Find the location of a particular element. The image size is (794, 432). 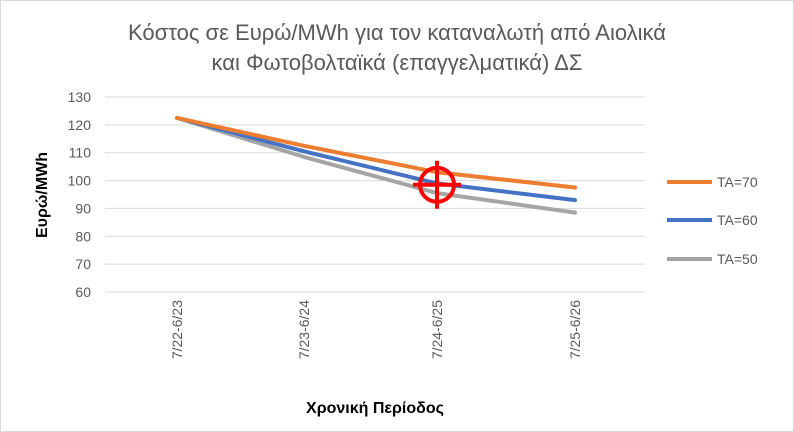

y-tick-label: 70 is located at coordinates (83, 264).